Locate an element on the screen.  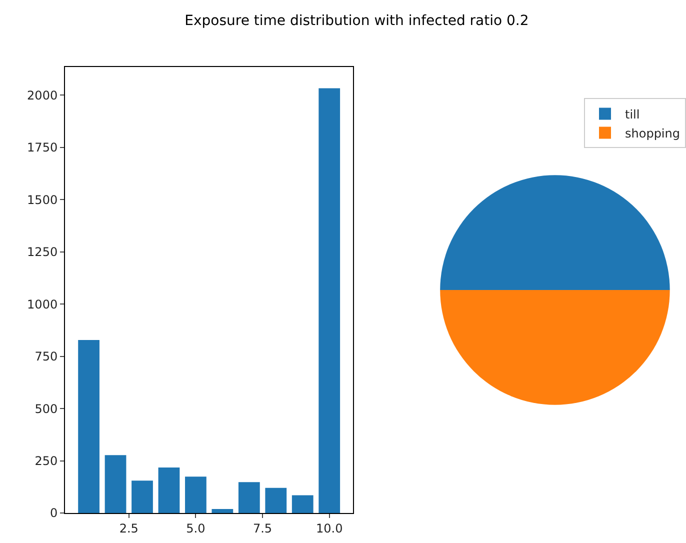
legend-label: till is located at coordinates (632, 114).